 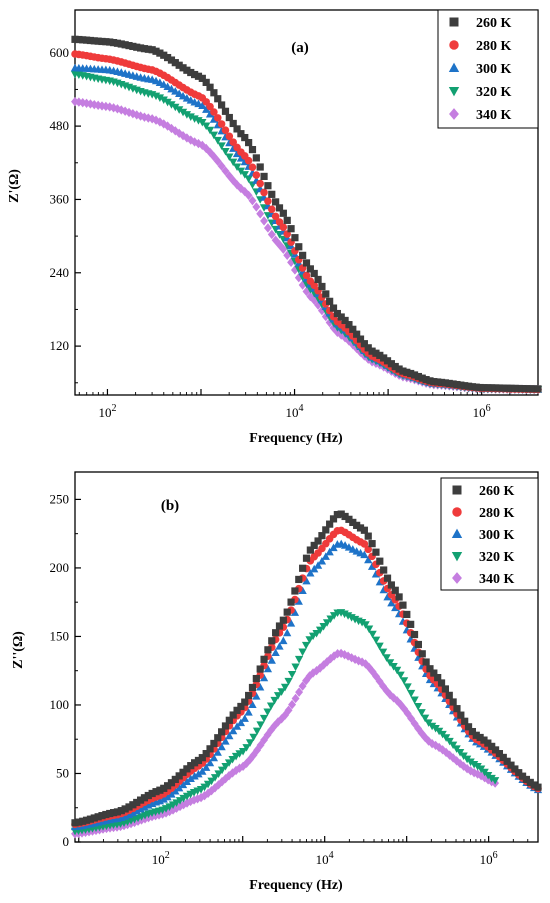 What do you see at coordinates (494, 115) in the screenshot?
I see `panel-a-legend-label: 340 K` at bounding box center [494, 115].